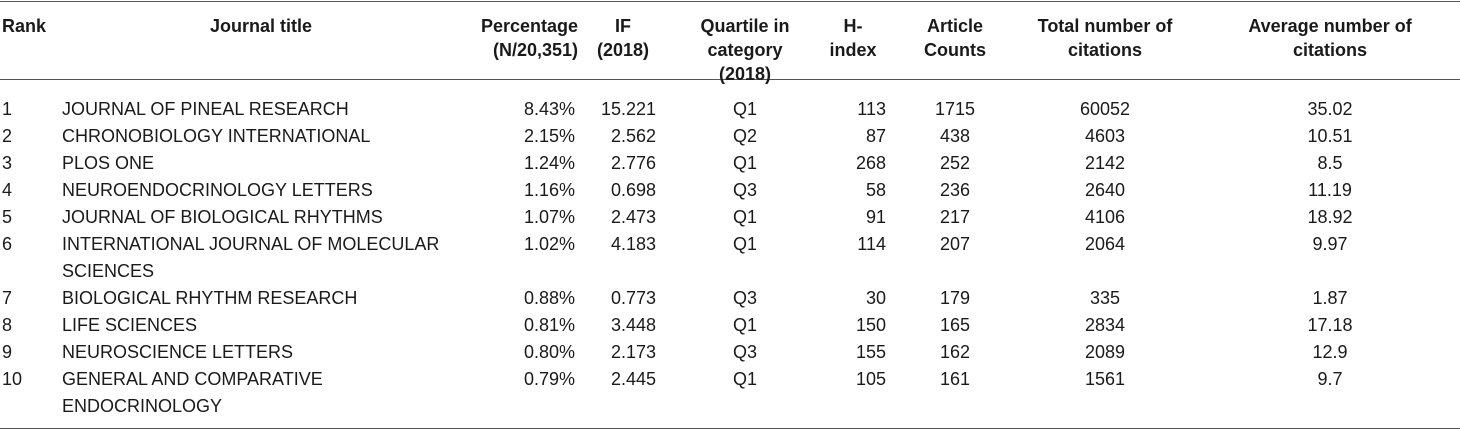 The height and width of the screenshot is (430, 1460). Describe the element at coordinates (730, 1) in the screenshot. I see `table-top-rule` at that location.